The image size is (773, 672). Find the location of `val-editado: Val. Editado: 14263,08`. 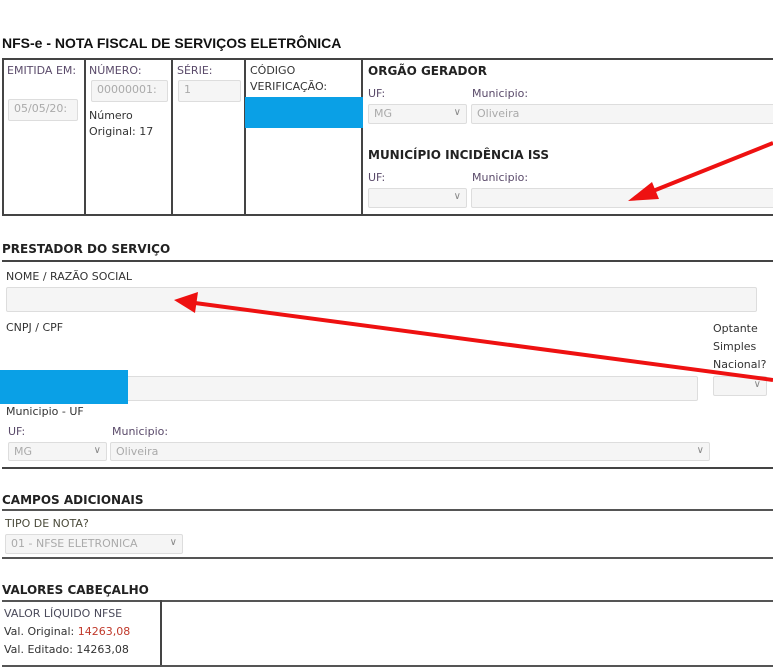

val-editado: Val. Editado: 14263,08 is located at coordinates (66, 650).